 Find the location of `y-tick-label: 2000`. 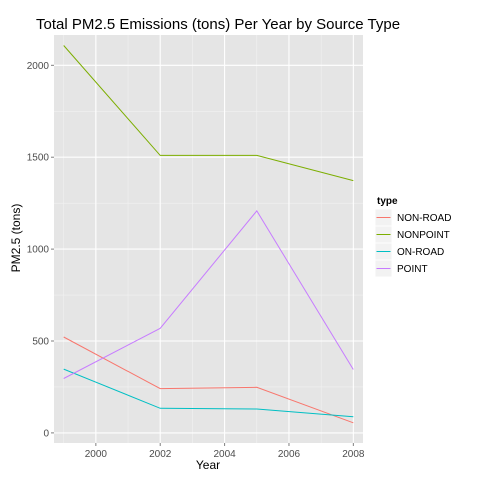

y-tick-label: 2000 is located at coordinates (38, 66).